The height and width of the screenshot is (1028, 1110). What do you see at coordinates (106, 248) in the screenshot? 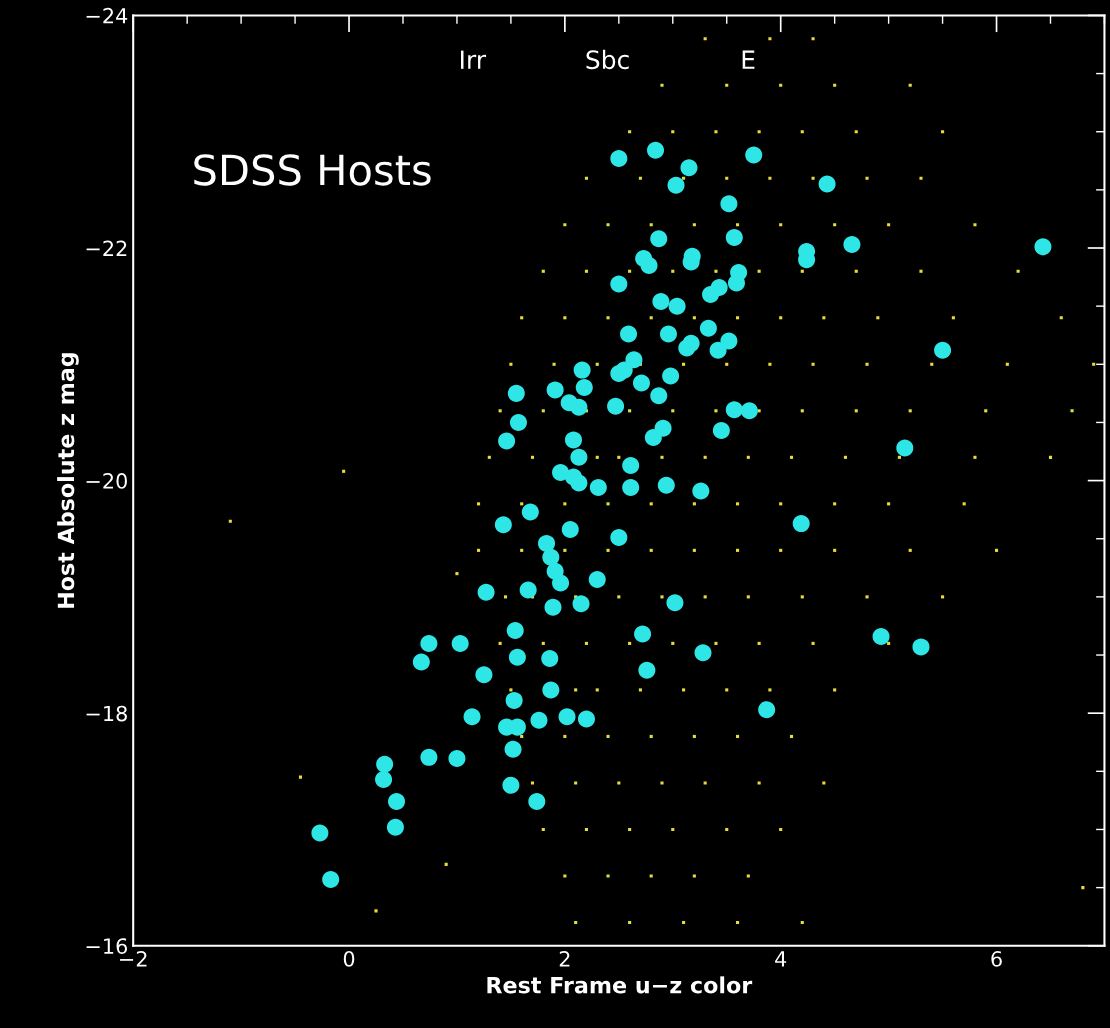
I see `y-tick-label: −22` at bounding box center [106, 248].